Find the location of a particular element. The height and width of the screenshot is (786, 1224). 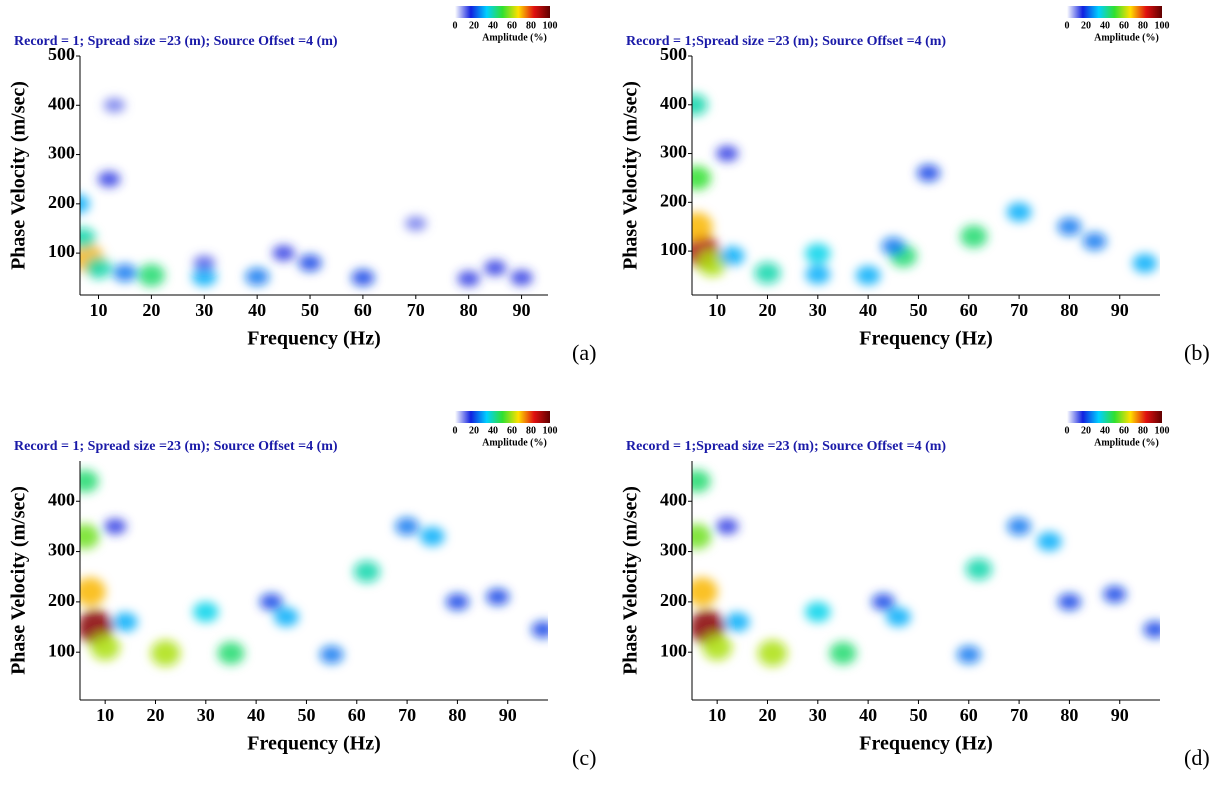

panel-label: (d) is located at coordinates (1197, 757).